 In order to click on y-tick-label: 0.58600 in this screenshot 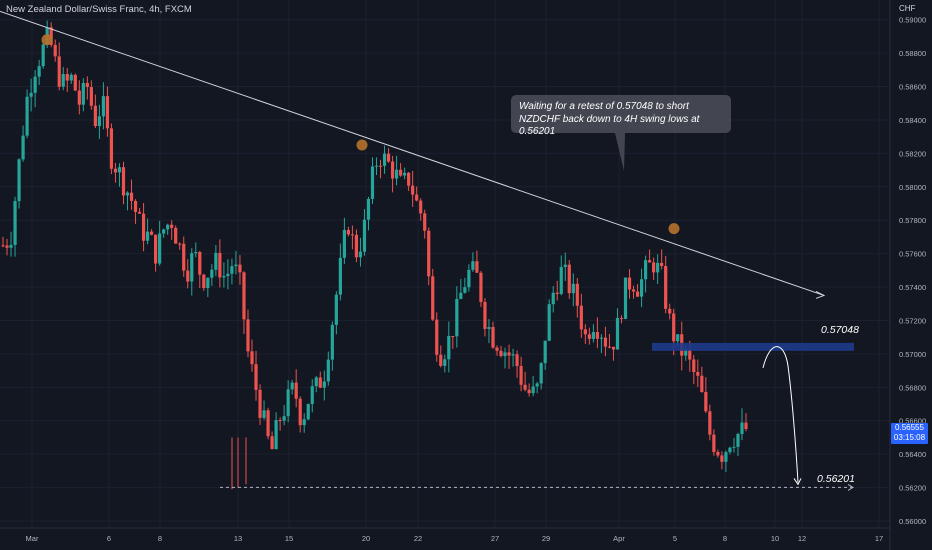, I will do `click(912, 87)`.